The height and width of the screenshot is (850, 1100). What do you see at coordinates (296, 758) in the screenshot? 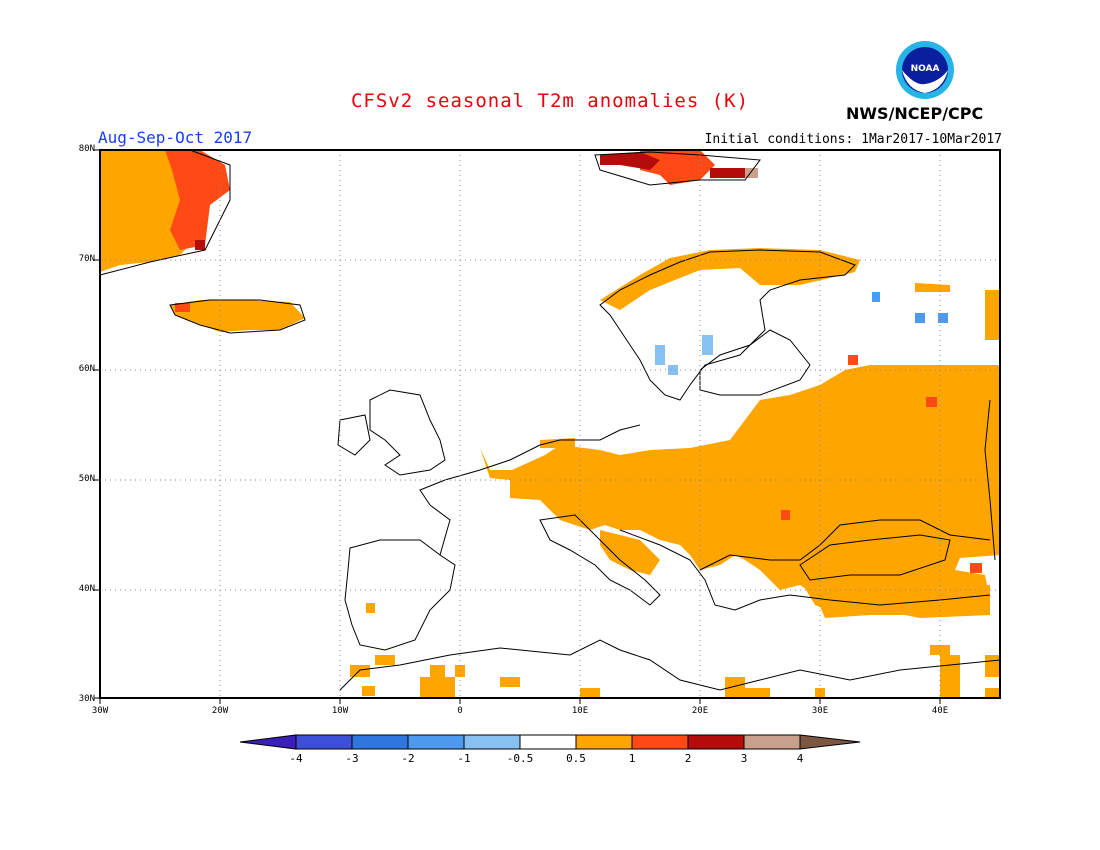
I see `colorbar-label: -4` at bounding box center [296, 758].